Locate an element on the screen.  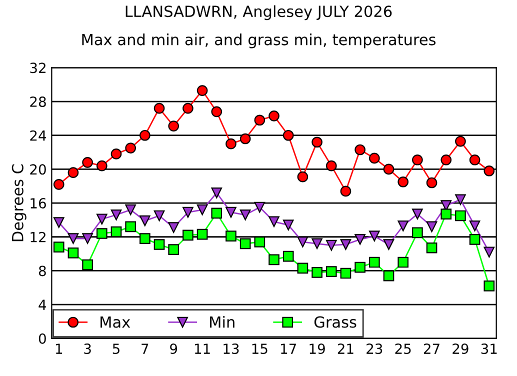
y-tick-label: 24 is located at coordinates (38, 135).